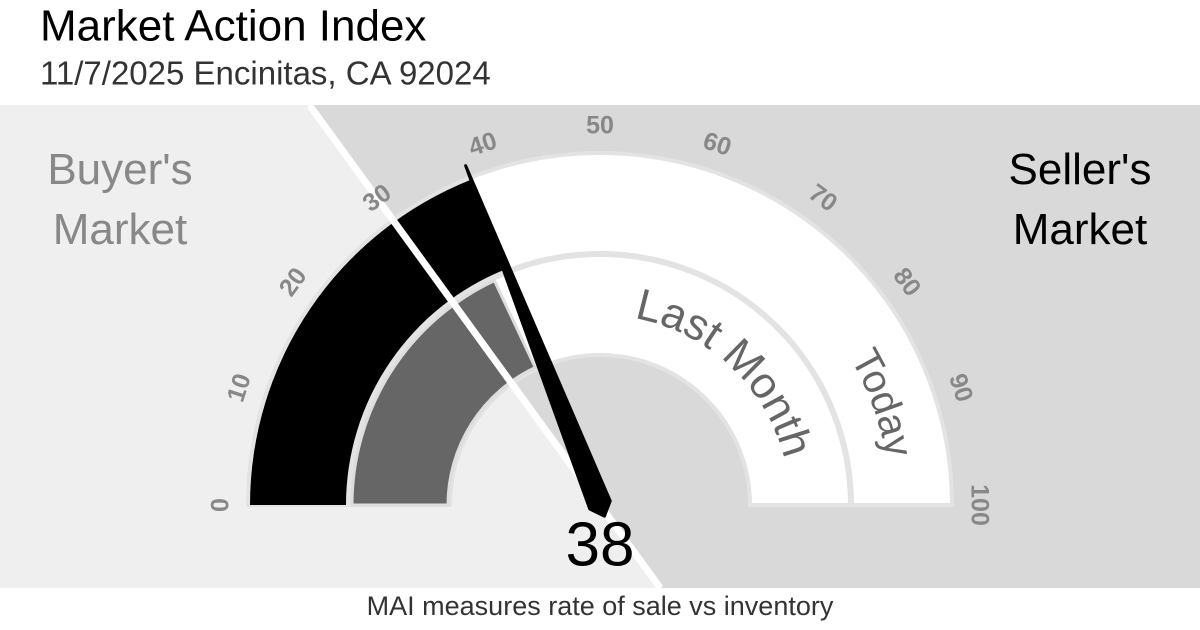  I want to click on buyer-zone-label: Buyer's Market, so click(120, 199).